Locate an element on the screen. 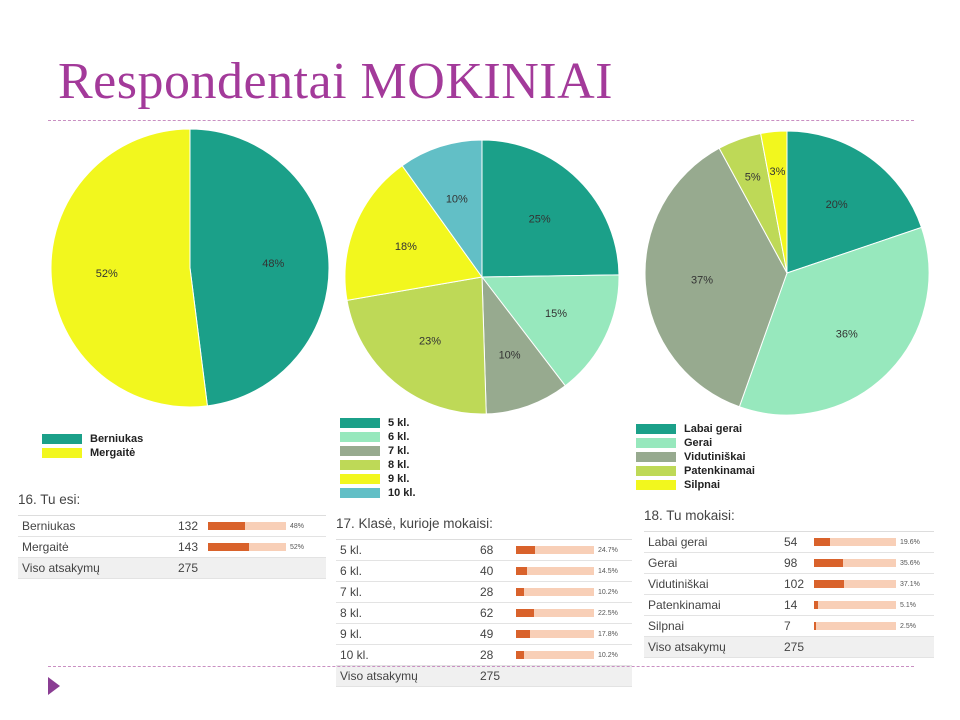  row-label: 9 kl. is located at coordinates (351, 634).